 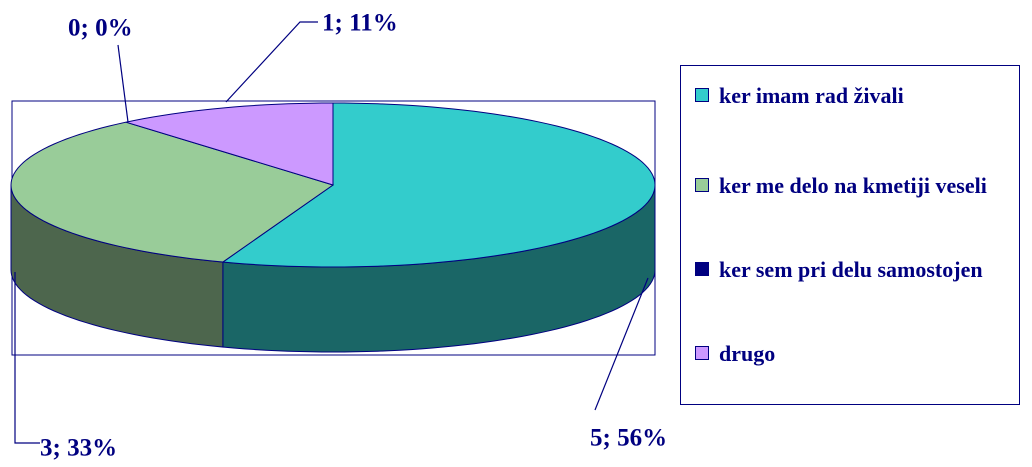 What do you see at coordinates (811, 95) in the screenshot?
I see `legend-label: ker imam rad živali` at bounding box center [811, 95].